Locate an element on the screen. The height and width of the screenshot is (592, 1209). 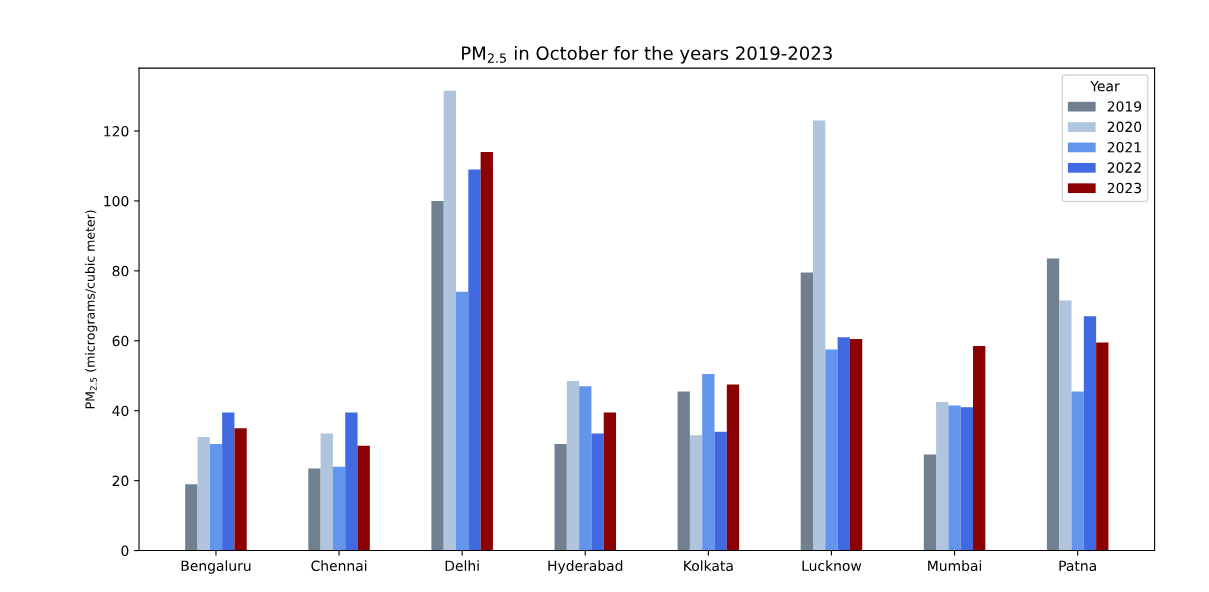
legend-label: 2022 is located at coordinates (1124, 167).